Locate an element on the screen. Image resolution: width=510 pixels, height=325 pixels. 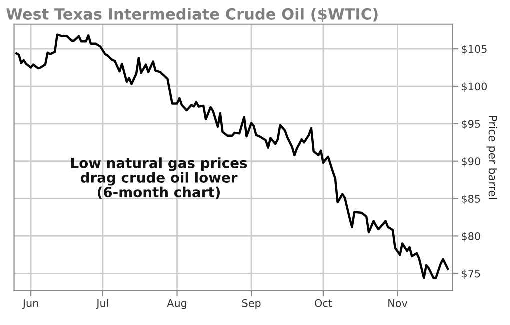
x-tick-label: Sep is located at coordinates (251, 304).